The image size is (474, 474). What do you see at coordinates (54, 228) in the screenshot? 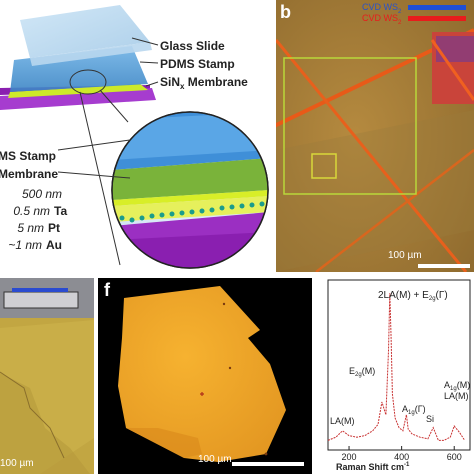
I see `layer-2-material: Pt` at bounding box center [54, 228].